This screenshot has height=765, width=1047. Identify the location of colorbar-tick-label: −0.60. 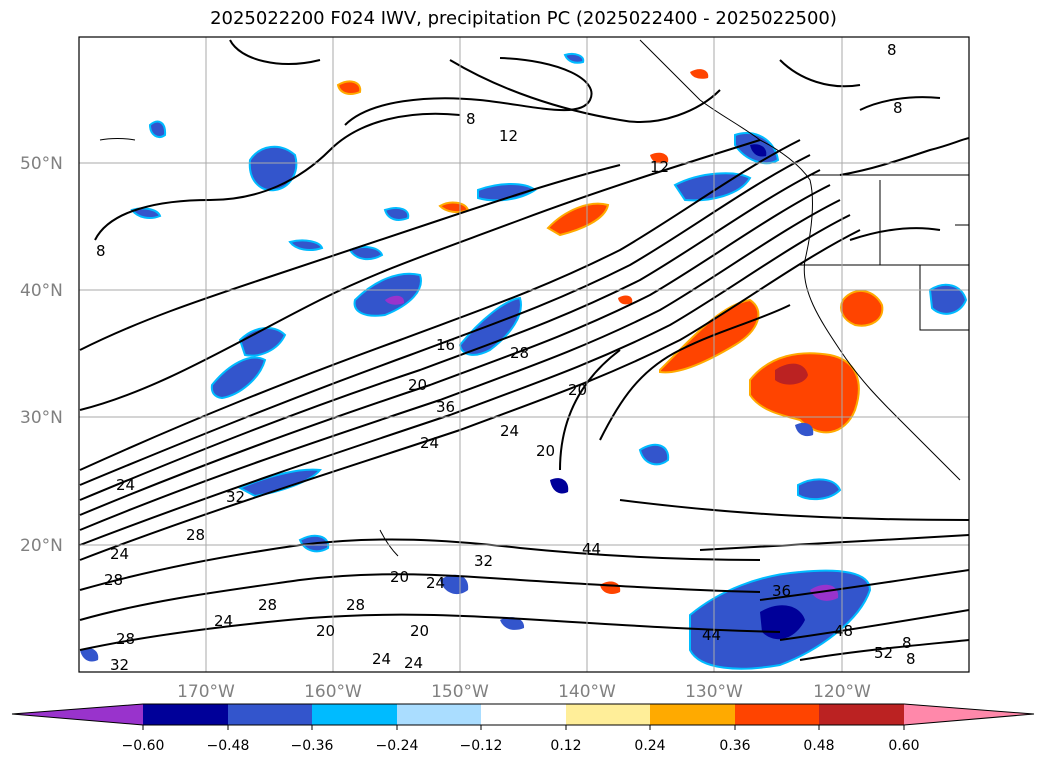
(143, 746).